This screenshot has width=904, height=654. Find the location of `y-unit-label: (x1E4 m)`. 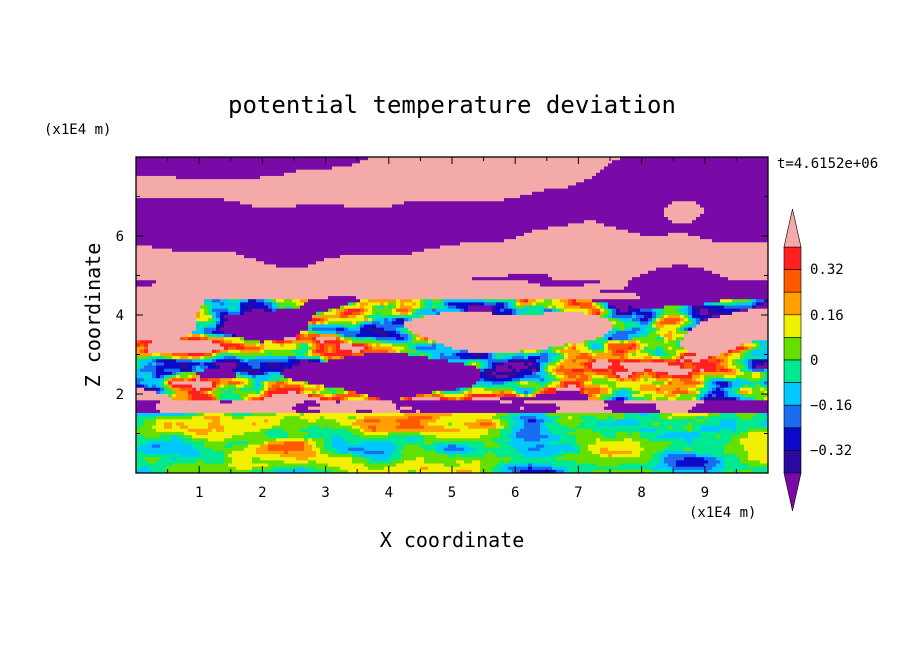

y-unit-label: (x1E4 m) is located at coordinates (77, 130).